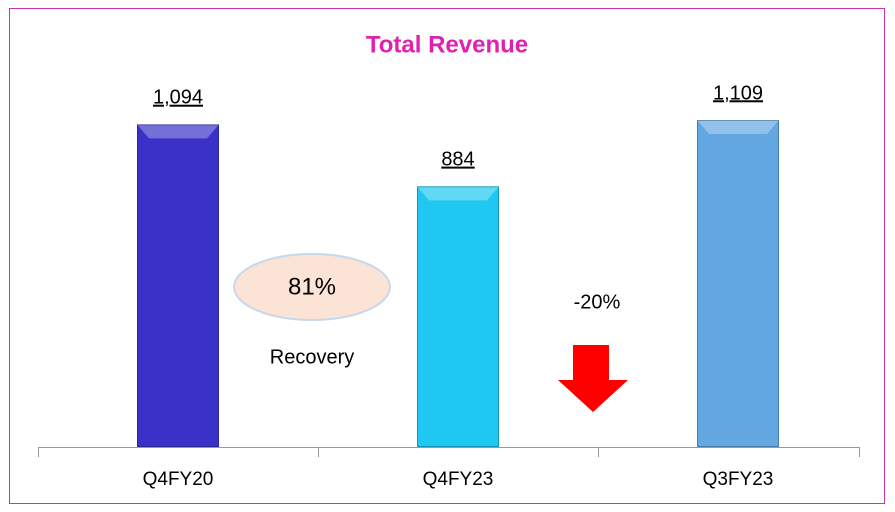 The width and height of the screenshot is (895, 512). Describe the element at coordinates (593, 378) in the screenshot. I see `down-arrow` at that location.